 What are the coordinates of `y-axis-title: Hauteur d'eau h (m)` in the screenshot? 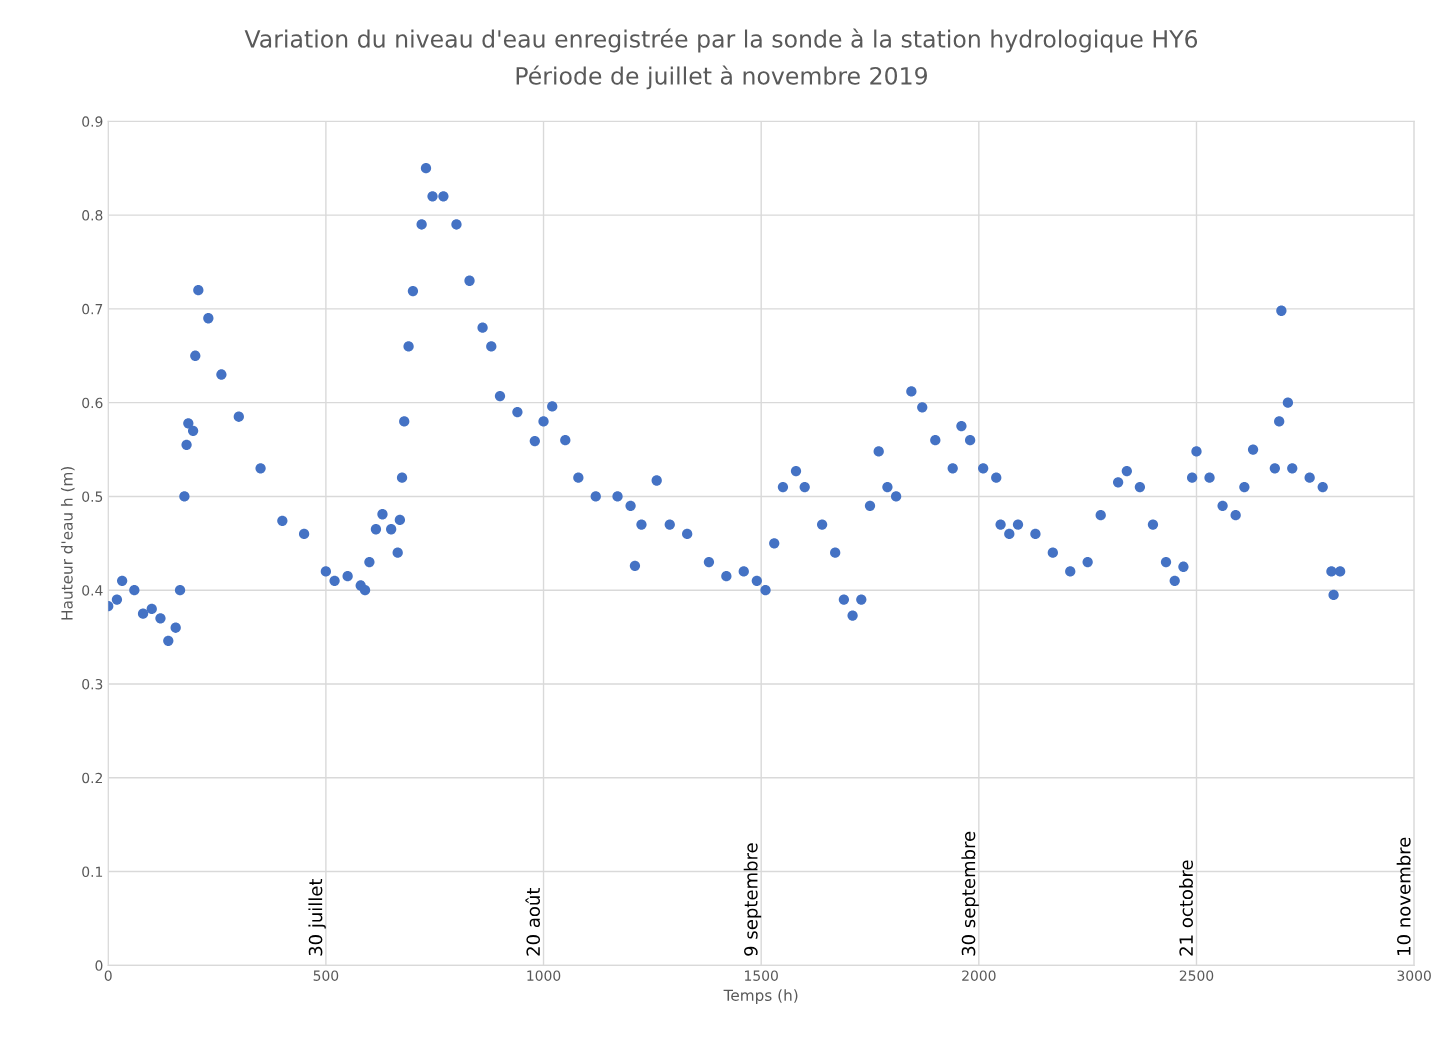 It's located at (67, 543).